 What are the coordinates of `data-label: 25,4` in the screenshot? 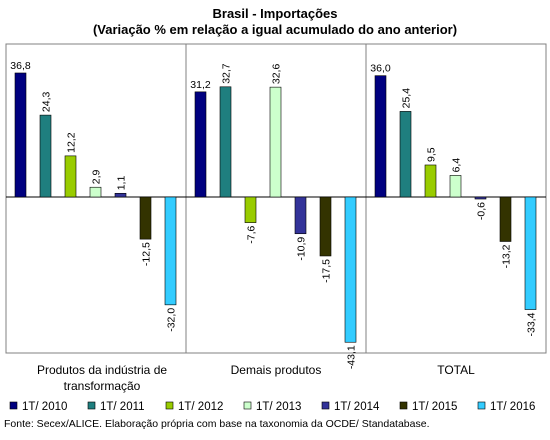 It's located at (407, 98).